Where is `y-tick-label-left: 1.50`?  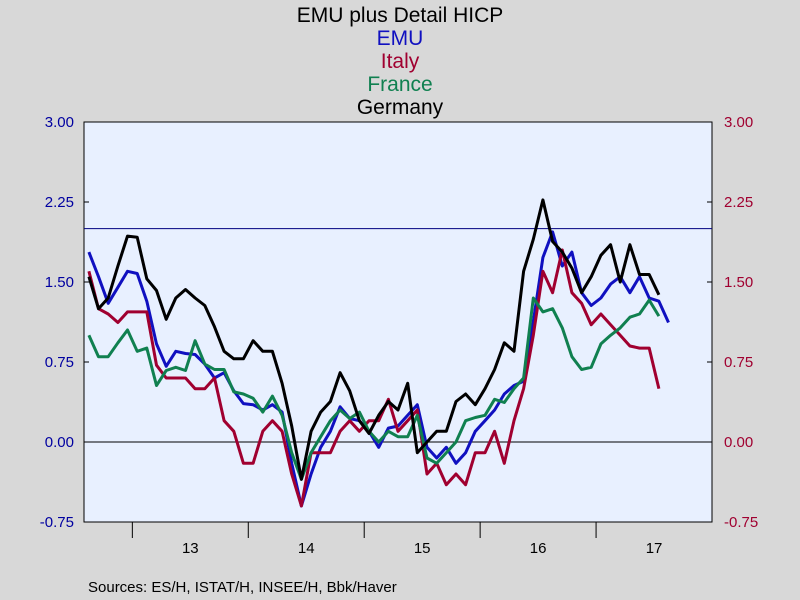
y-tick-label-left: 1.50 is located at coordinates (59, 282).